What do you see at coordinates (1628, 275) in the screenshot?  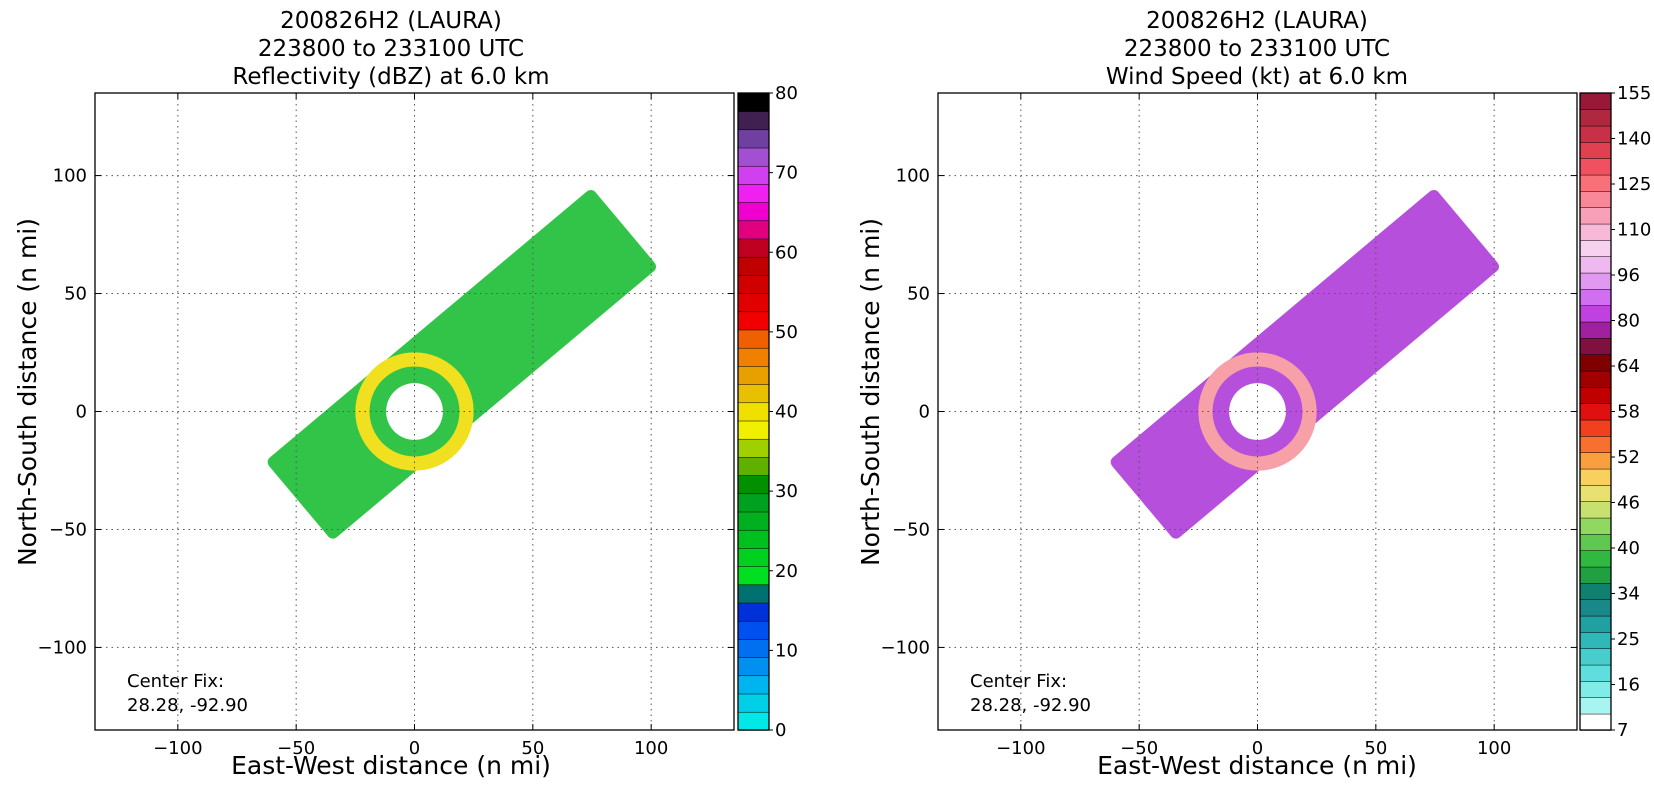 I see `colorbar-tick-label: 96` at bounding box center [1628, 275].